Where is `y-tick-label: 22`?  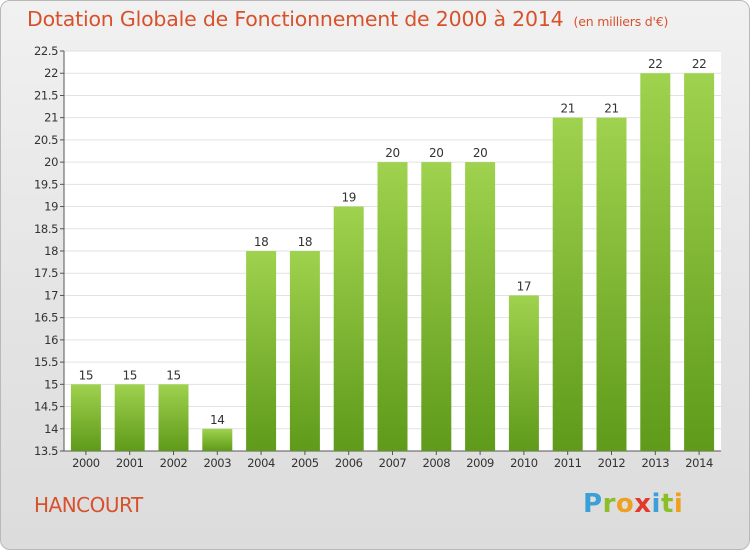
y-tick-label: 22 is located at coordinates (51, 73).